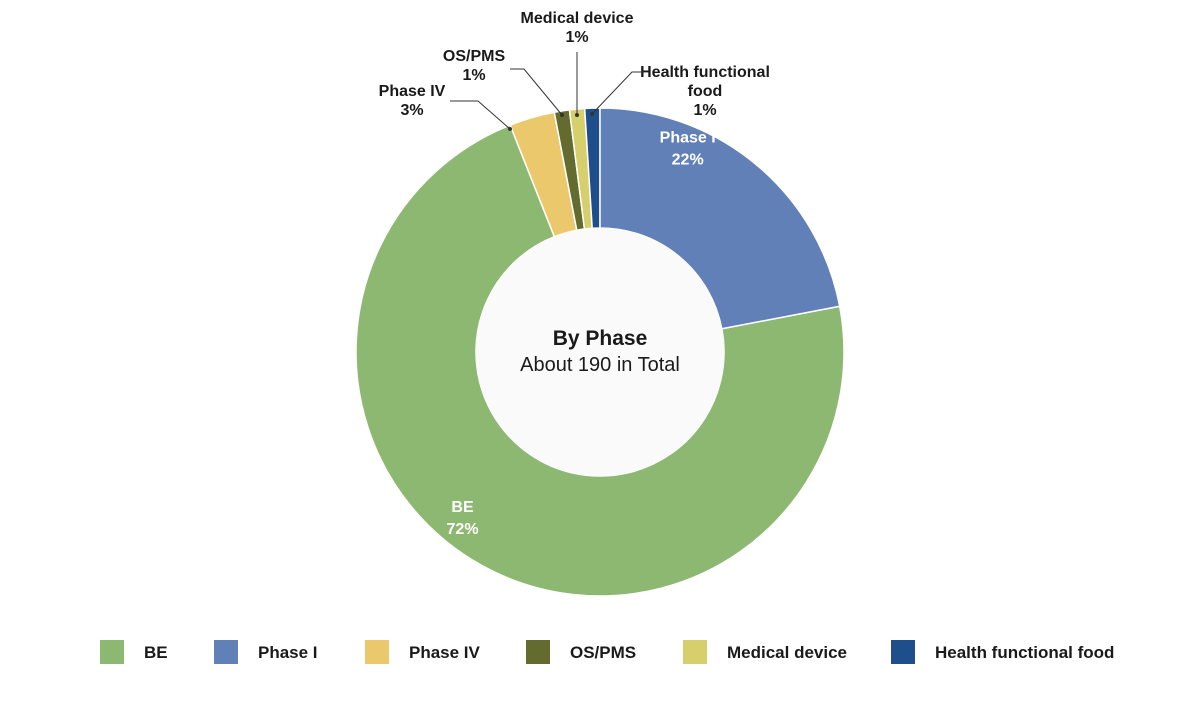 The image size is (1200, 705). I want to click on callout-label-medical-device-1: Medical device, so click(577, 18).